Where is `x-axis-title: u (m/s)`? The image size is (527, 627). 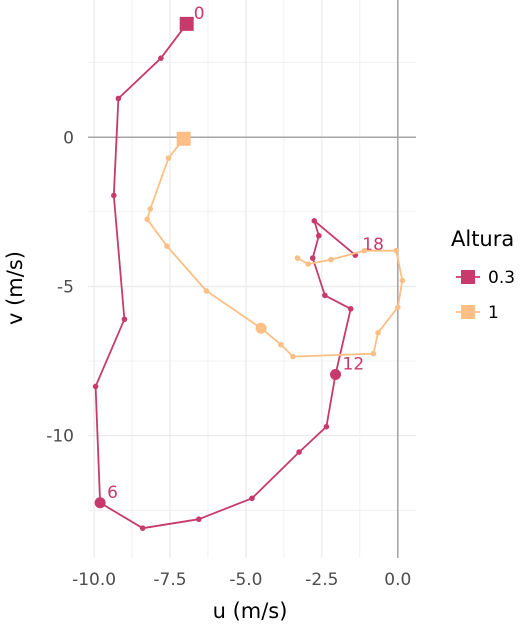
x-axis-title: u (m/s) is located at coordinates (250, 611).